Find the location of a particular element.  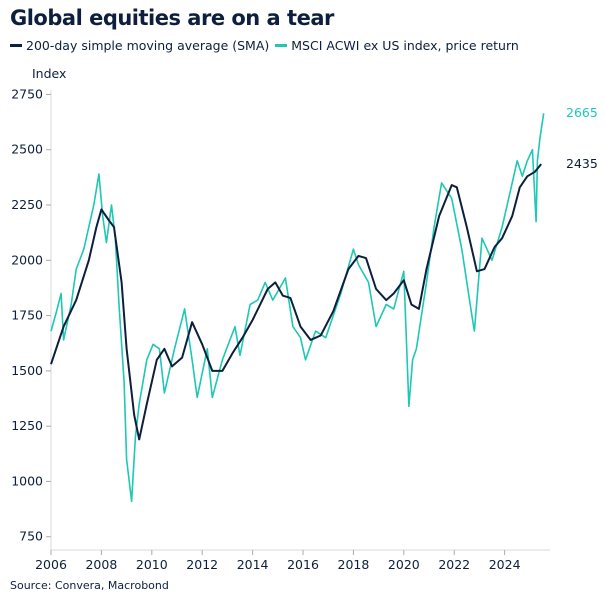

x-tick-label: 2024 is located at coordinates (505, 564).